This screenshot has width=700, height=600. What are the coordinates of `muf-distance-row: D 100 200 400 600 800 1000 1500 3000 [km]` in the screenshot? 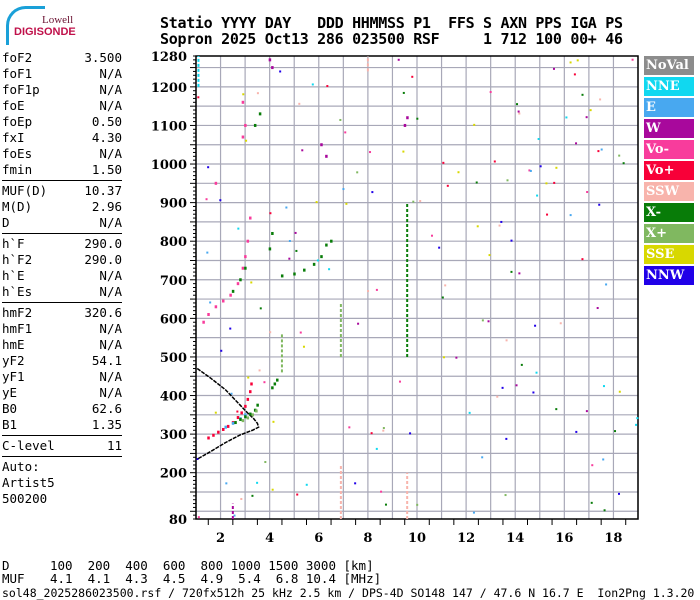 It's located at (188, 565).